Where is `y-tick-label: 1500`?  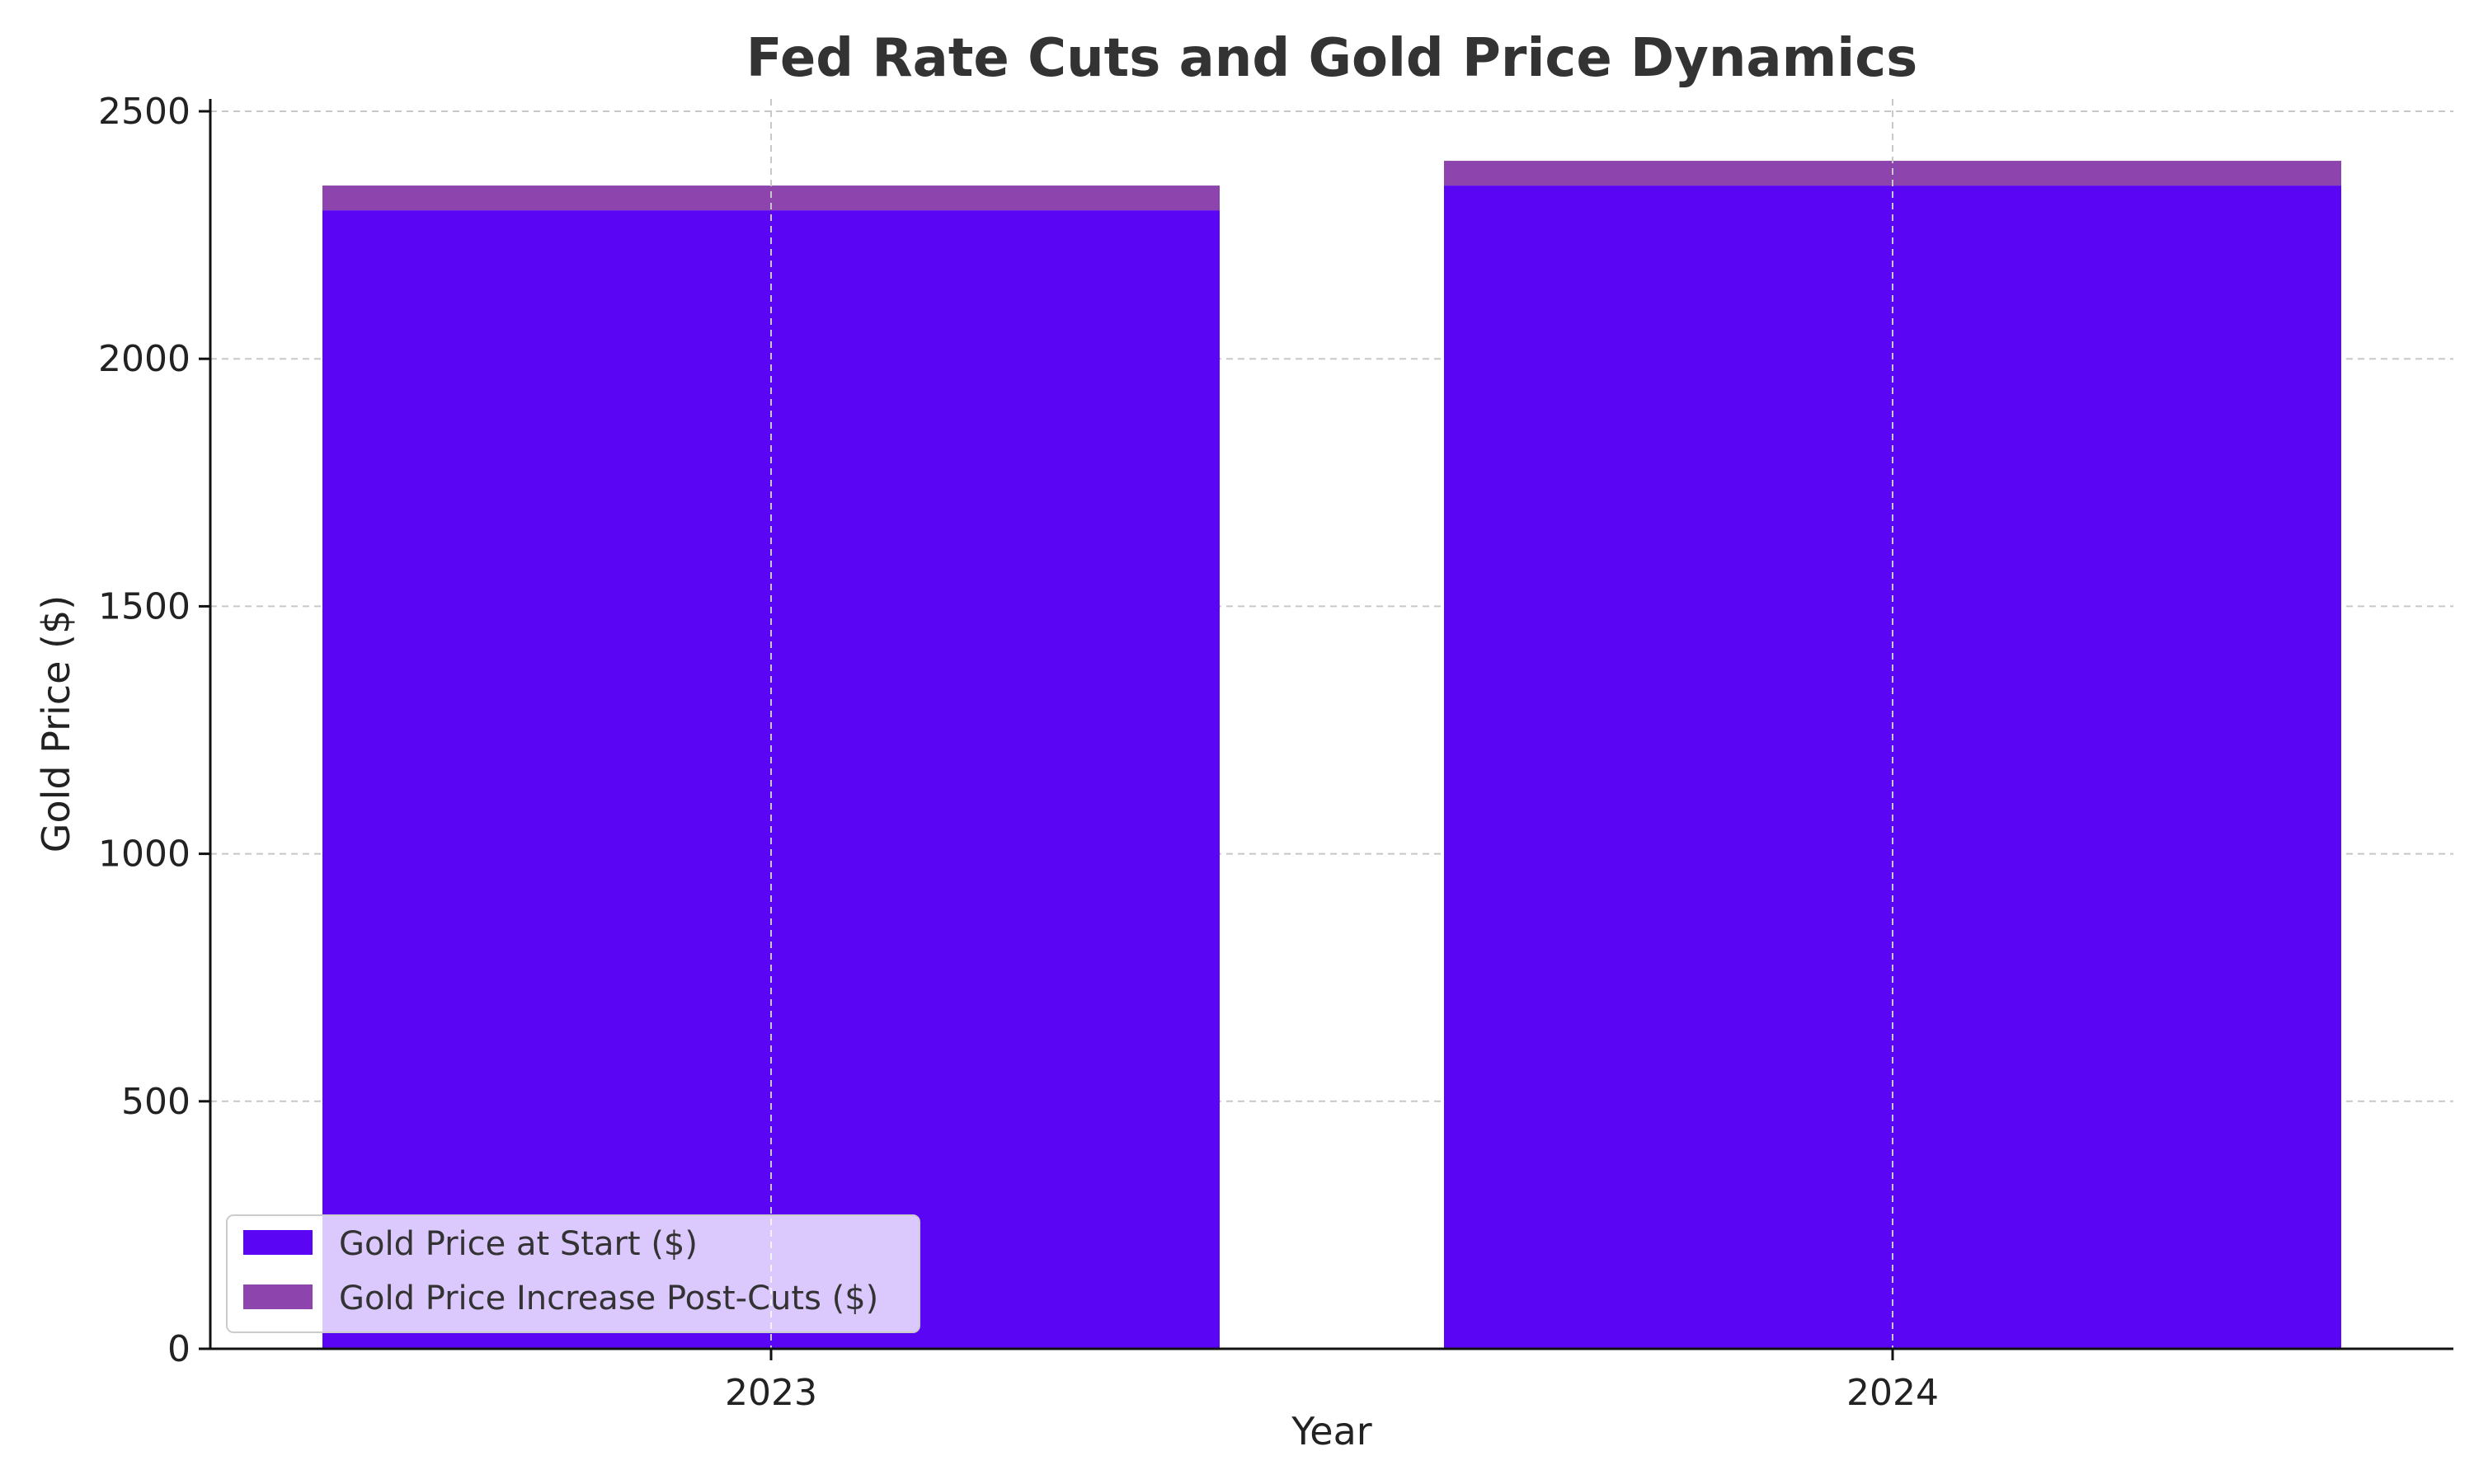 y-tick-label: 1500 is located at coordinates (144, 606).